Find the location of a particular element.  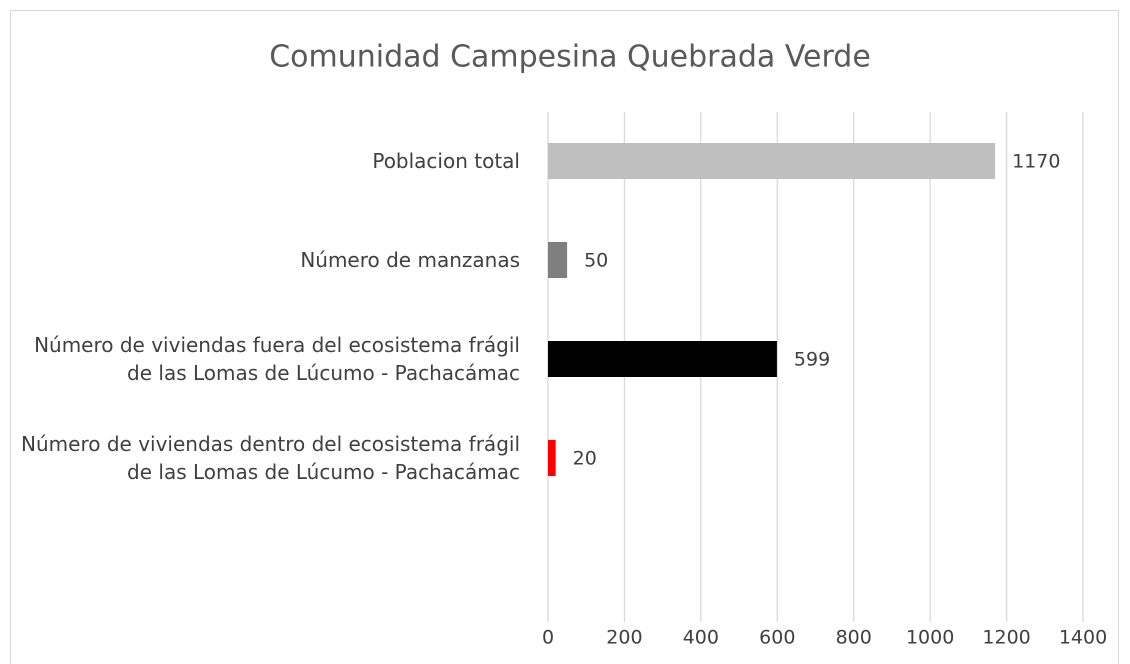

x-tick-label: 600 is located at coordinates (777, 638).